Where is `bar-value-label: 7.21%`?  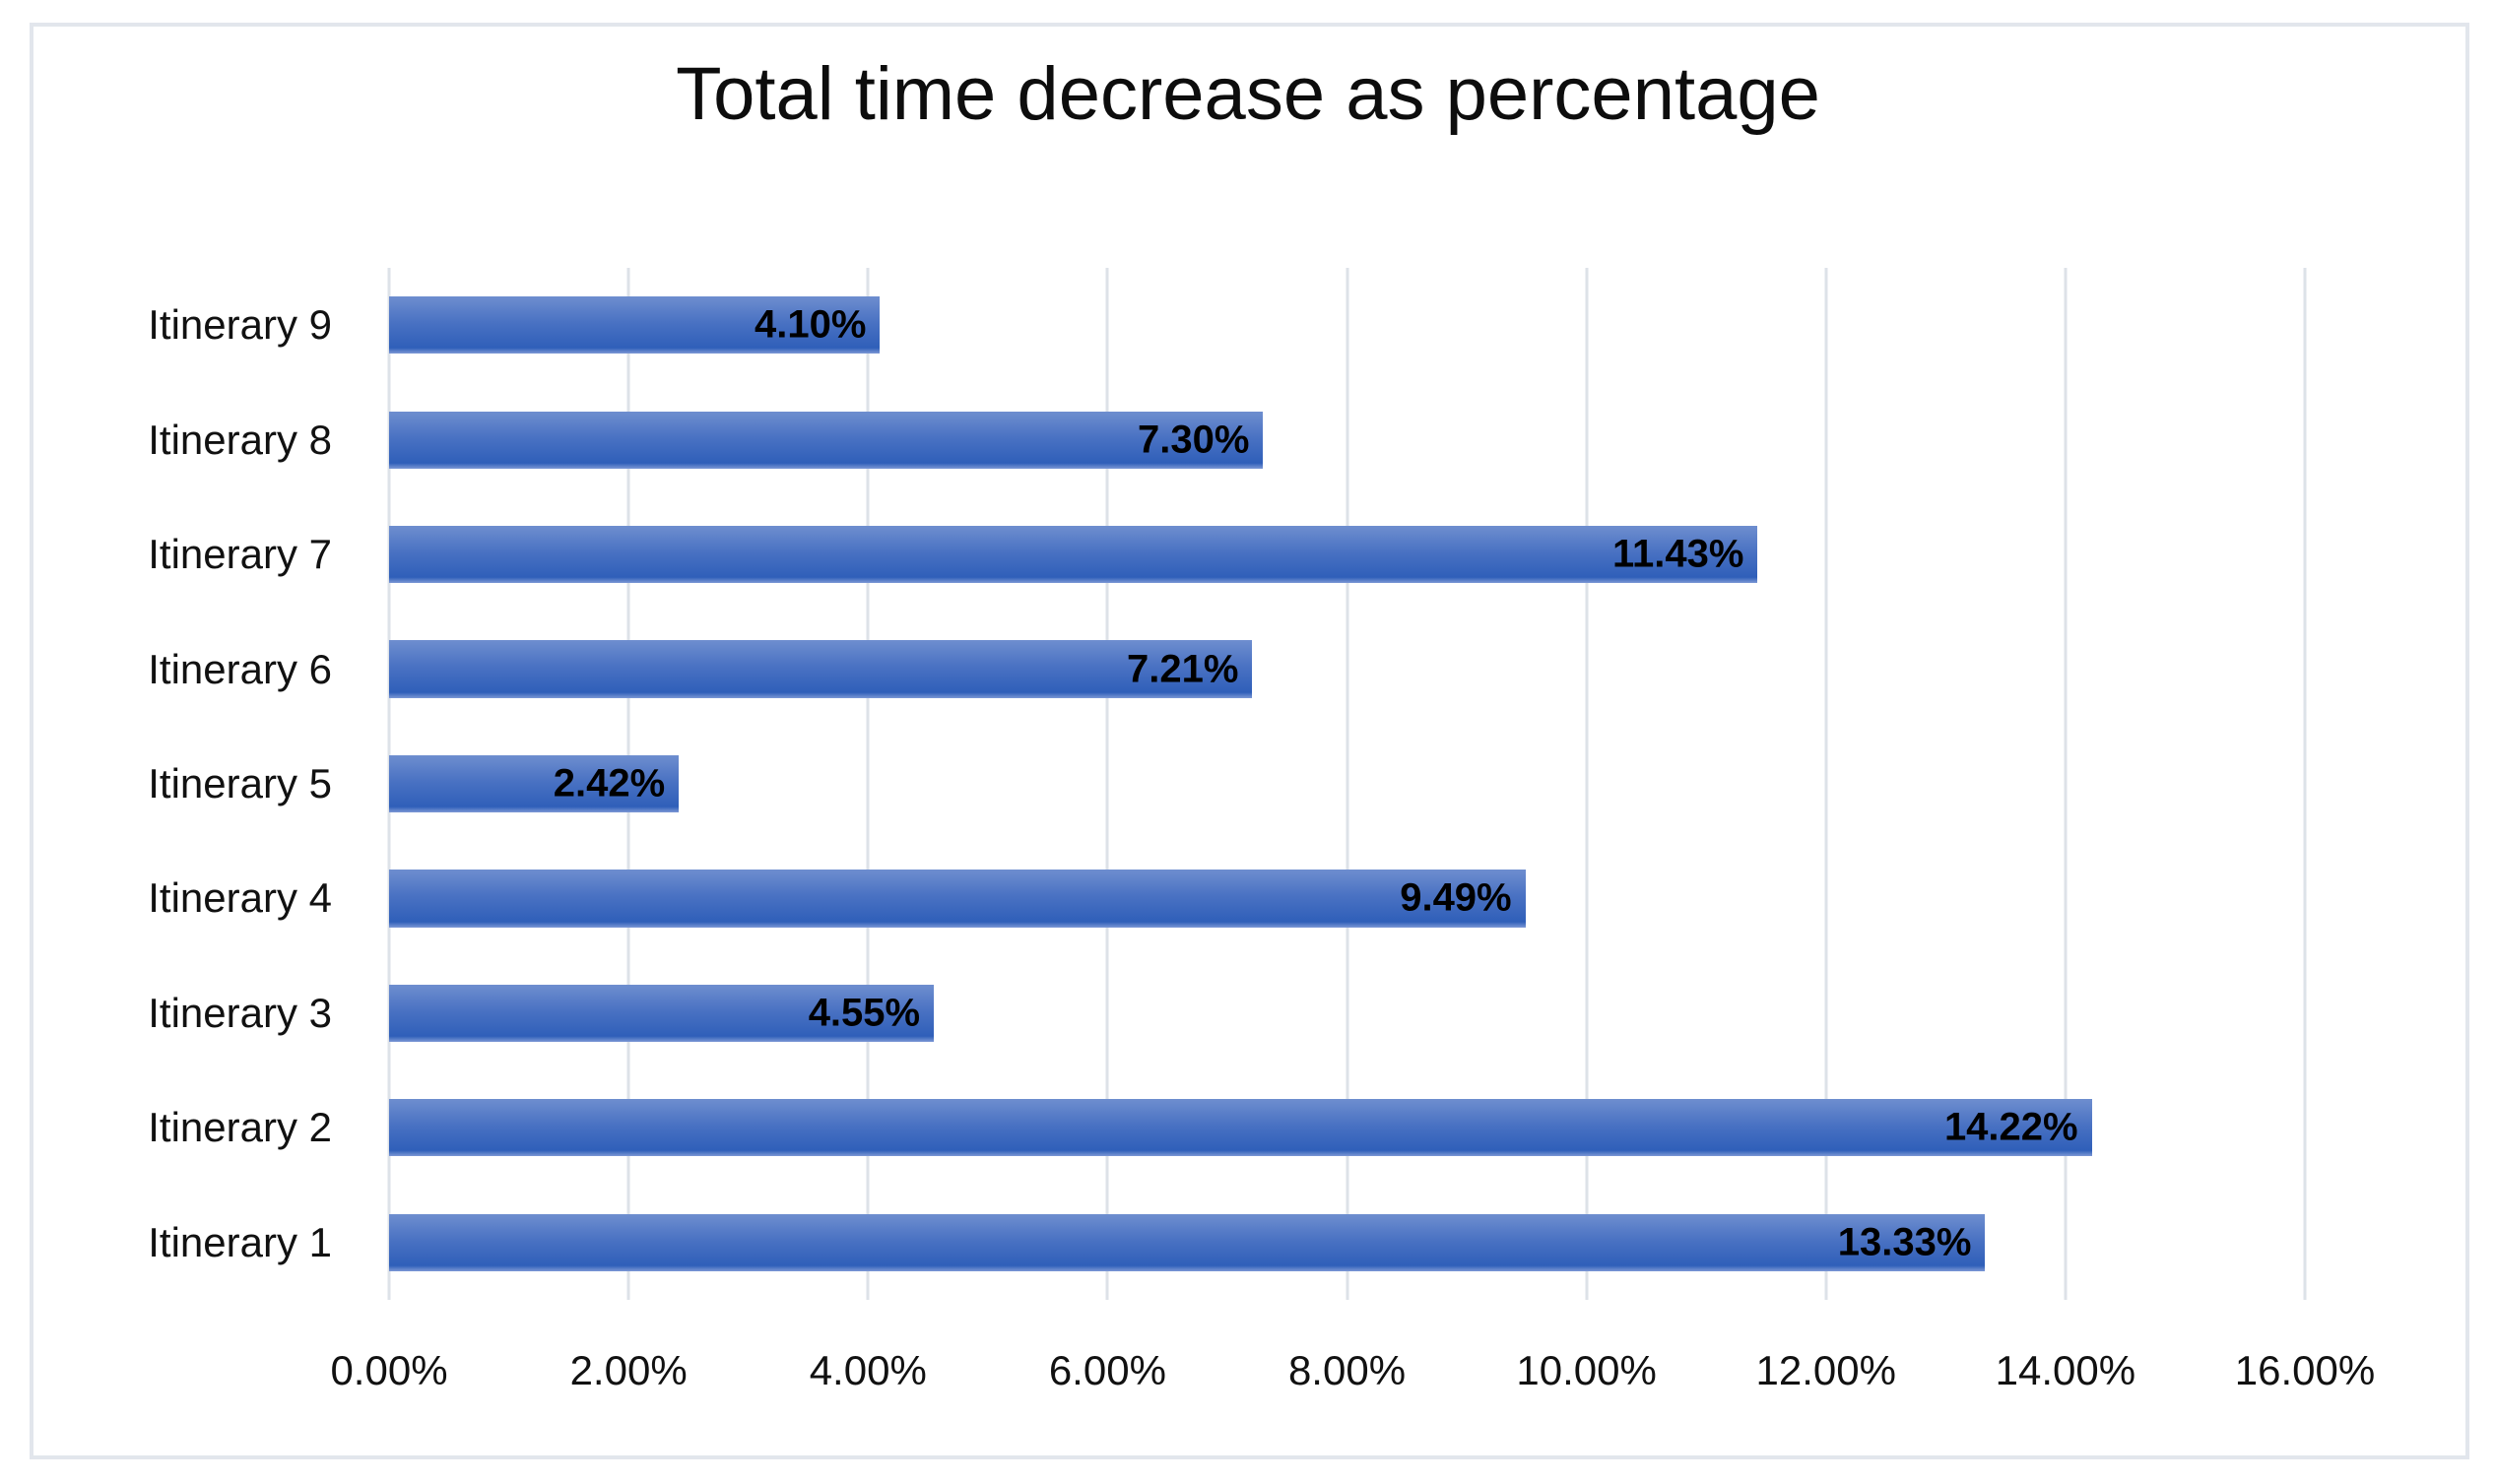
bar-value-label: 7.21% is located at coordinates (1183, 669).